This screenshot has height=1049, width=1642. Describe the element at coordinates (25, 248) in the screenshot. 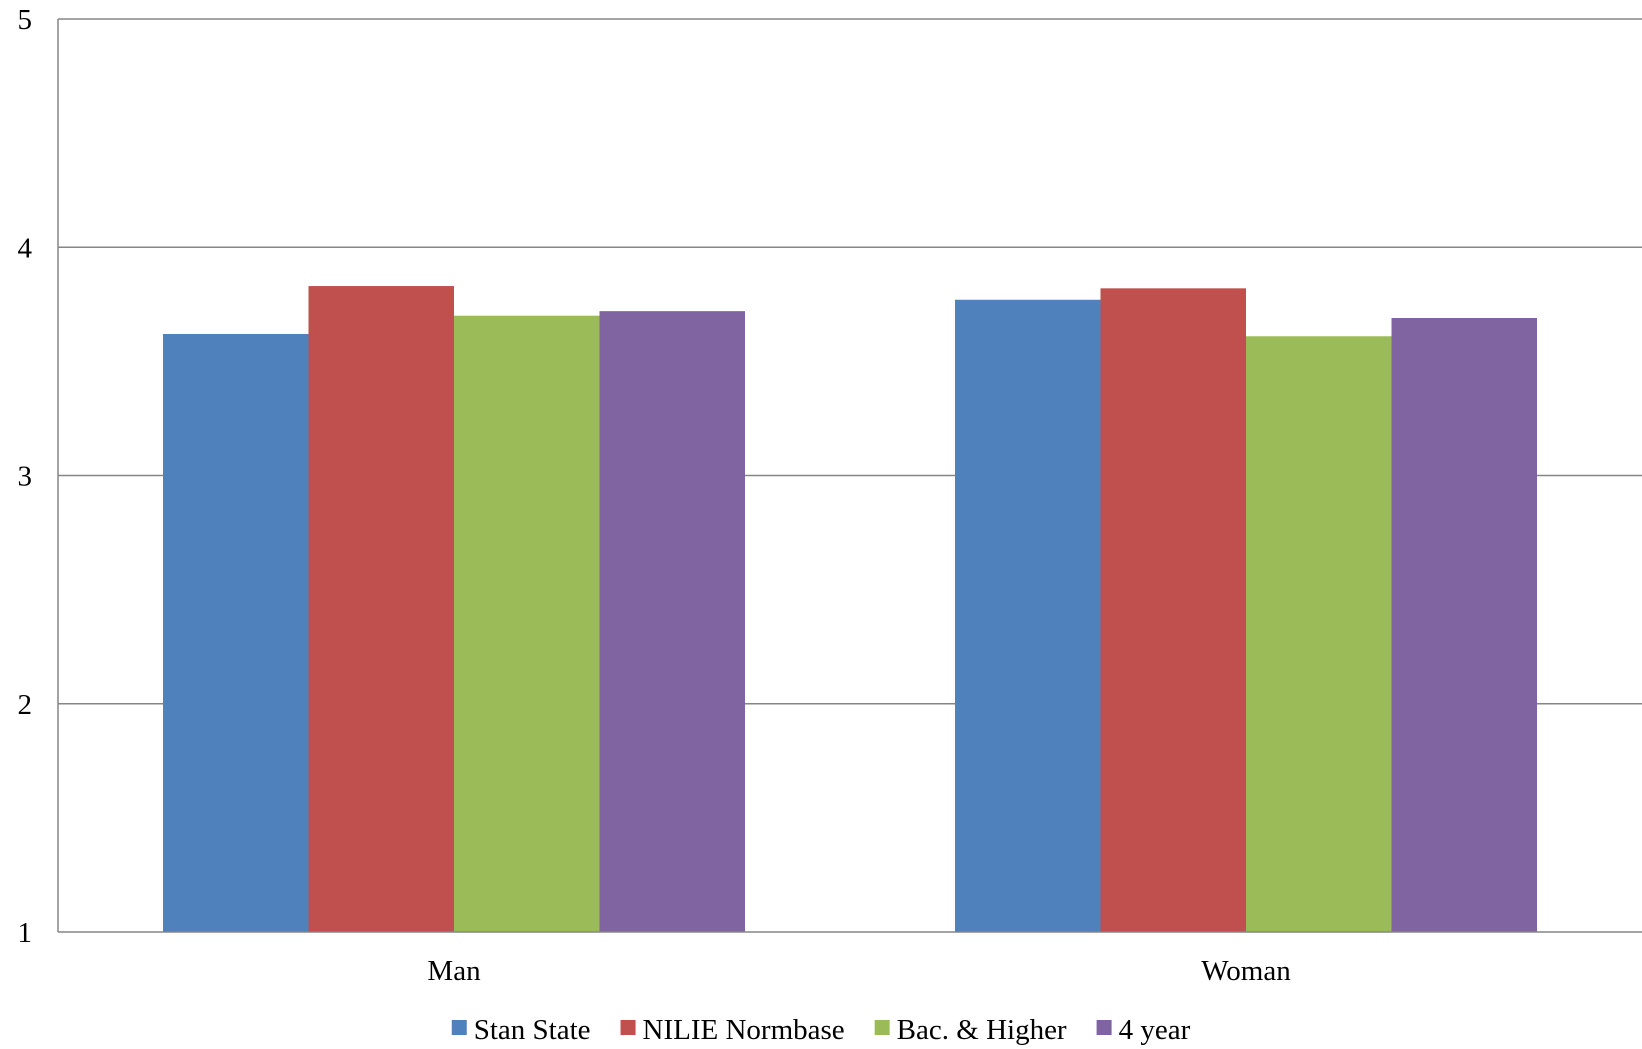

I see `y-tick-label: 4` at that location.